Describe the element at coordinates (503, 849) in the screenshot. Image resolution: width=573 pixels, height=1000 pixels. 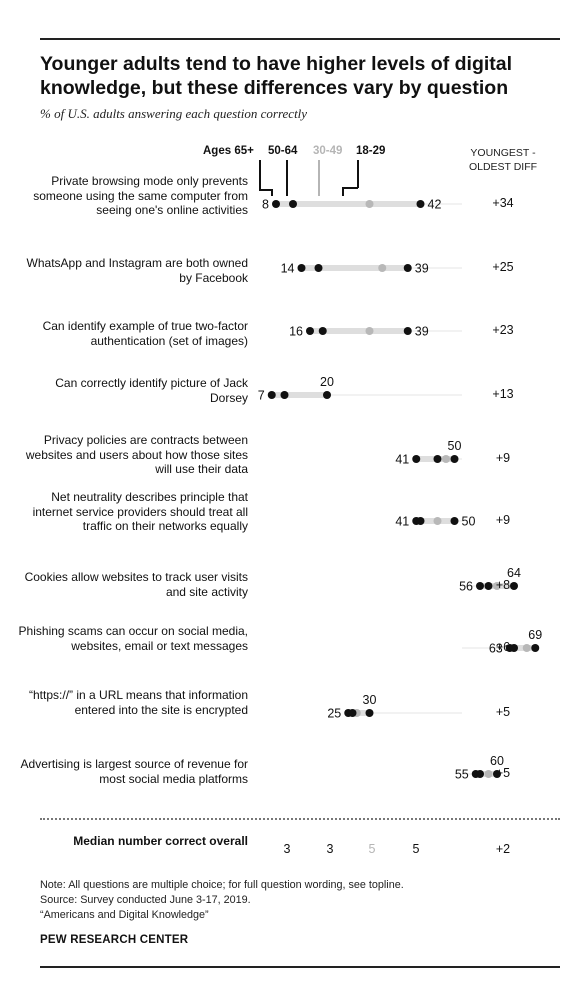
I see `median-diff: +2` at that location.